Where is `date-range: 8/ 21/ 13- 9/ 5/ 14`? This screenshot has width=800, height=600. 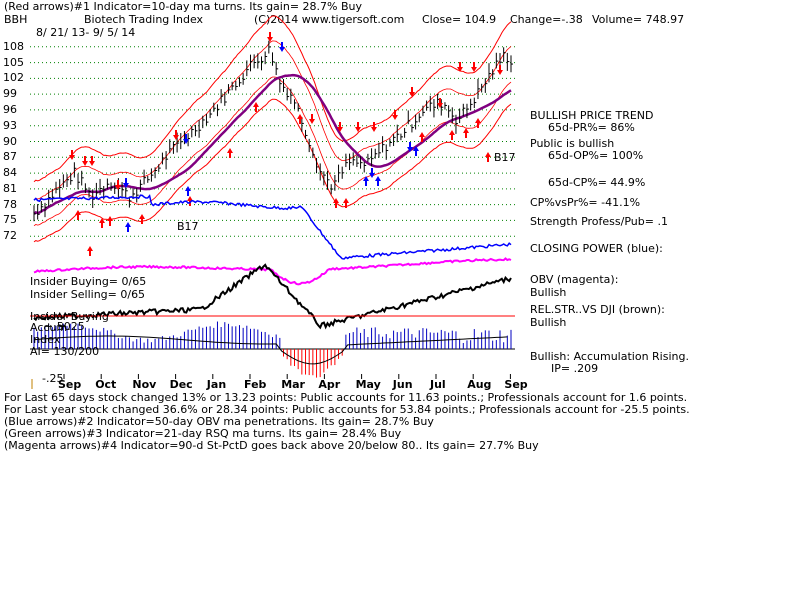
date-range: 8/ 21/ 13- 9/ 5/ 14 is located at coordinates (86, 32).